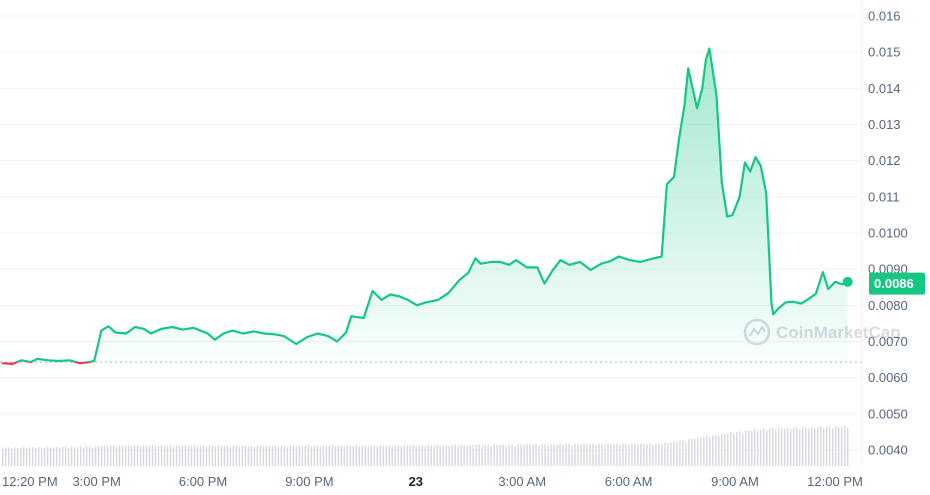 This screenshot has width=930, height=495. I want to click on x-tick-label: 6:00 PM, so click(203, 481).